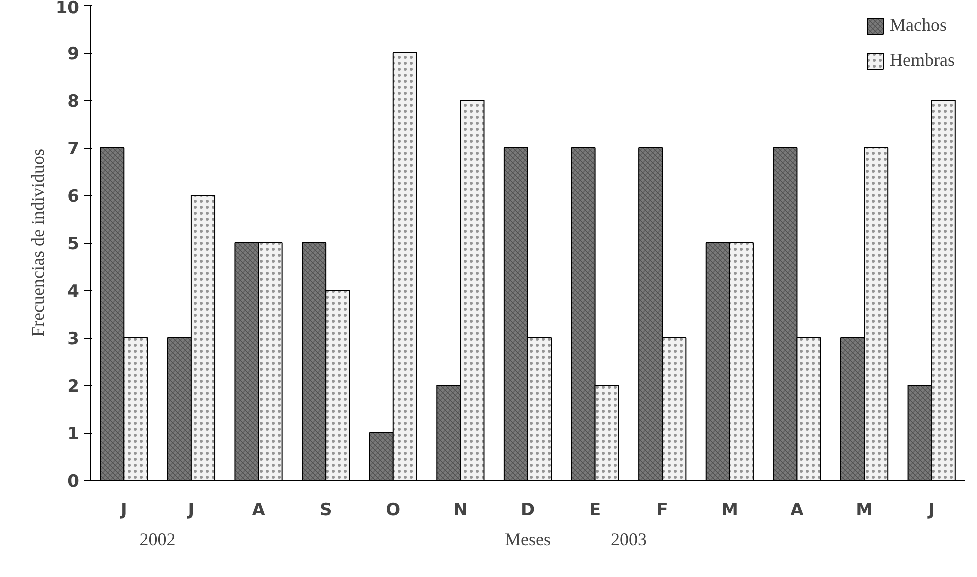 The width and height of the screenshot is (977, 577). I want to click on x-tick-label: D, so click(528, 510).